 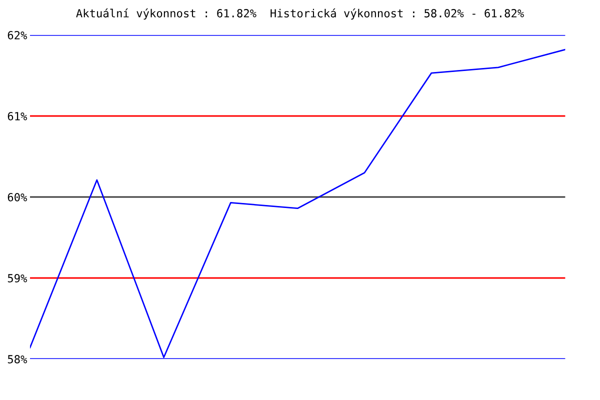 What do you see at coordinates (18, 197) in the screenshot?
I see `y-tick-label: 60%` at bounding box center [18, 197].